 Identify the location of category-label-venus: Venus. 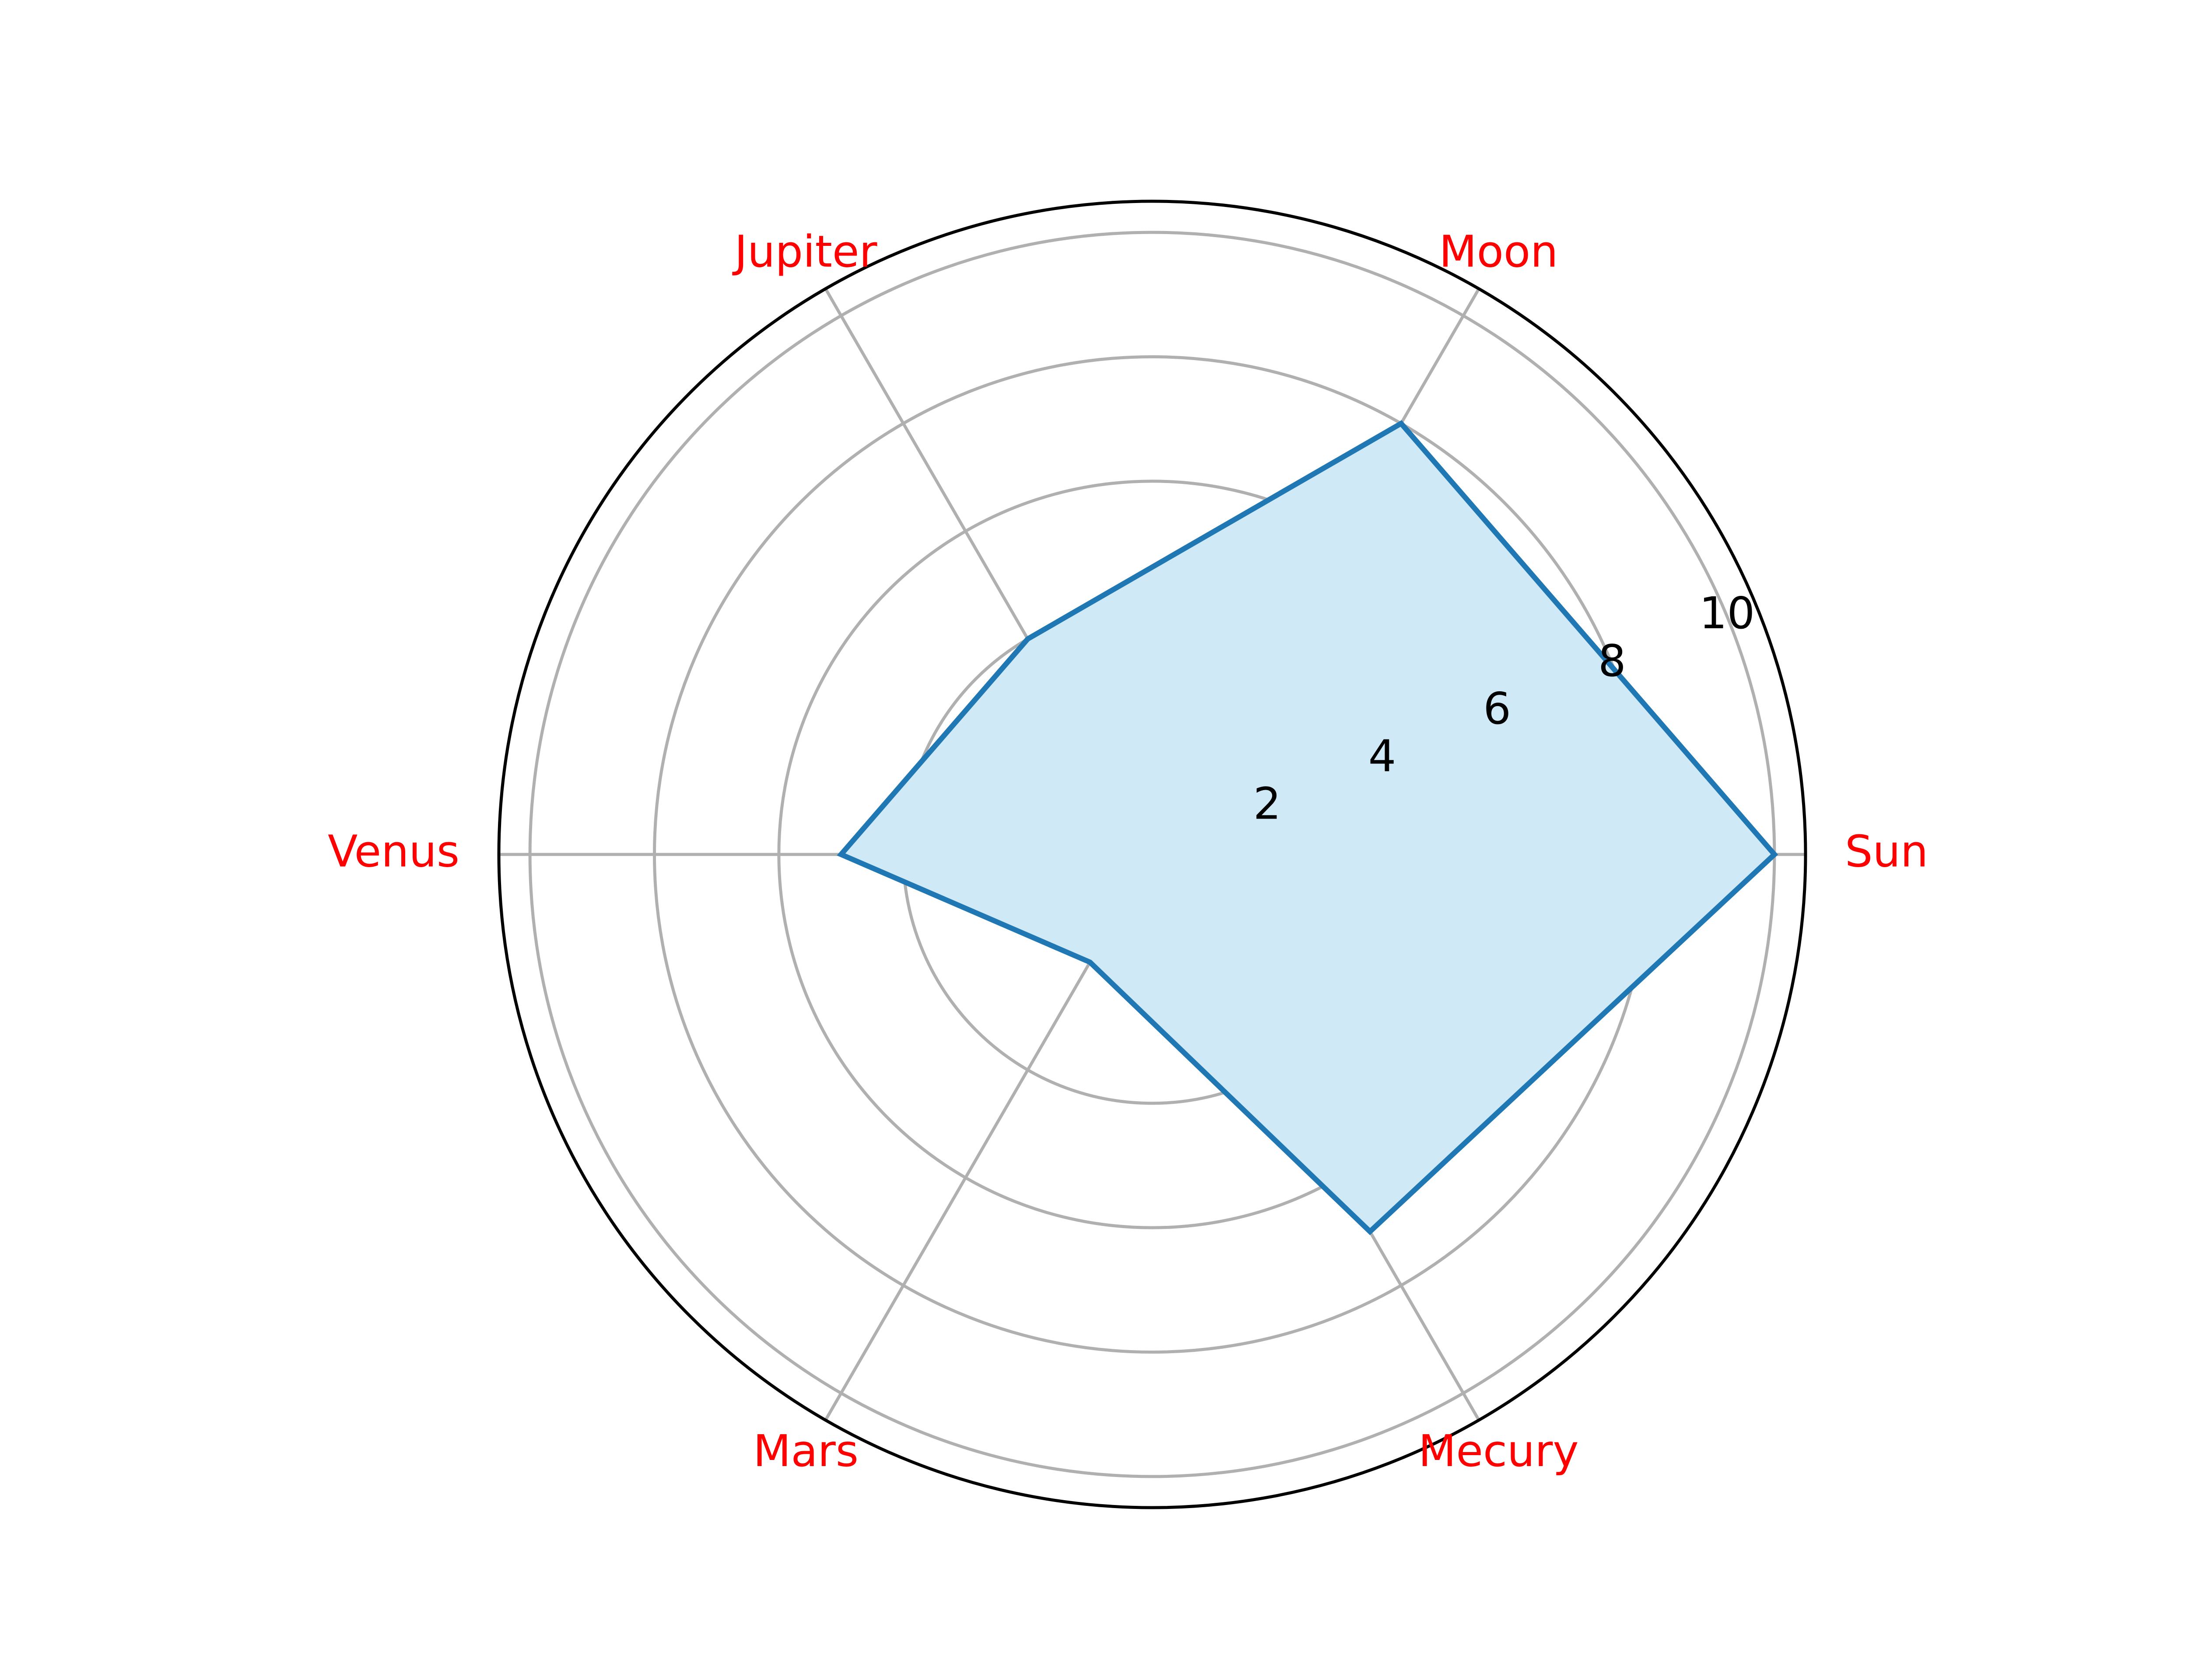
(393, 851).